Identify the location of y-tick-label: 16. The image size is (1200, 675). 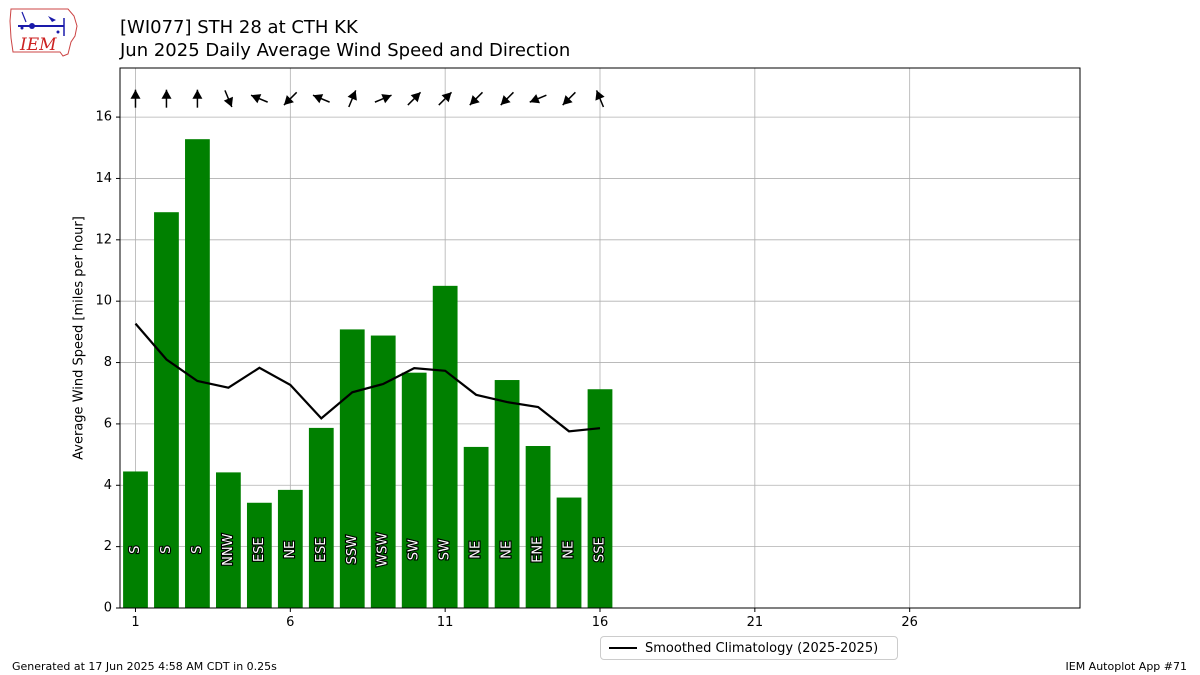
(103, 117).